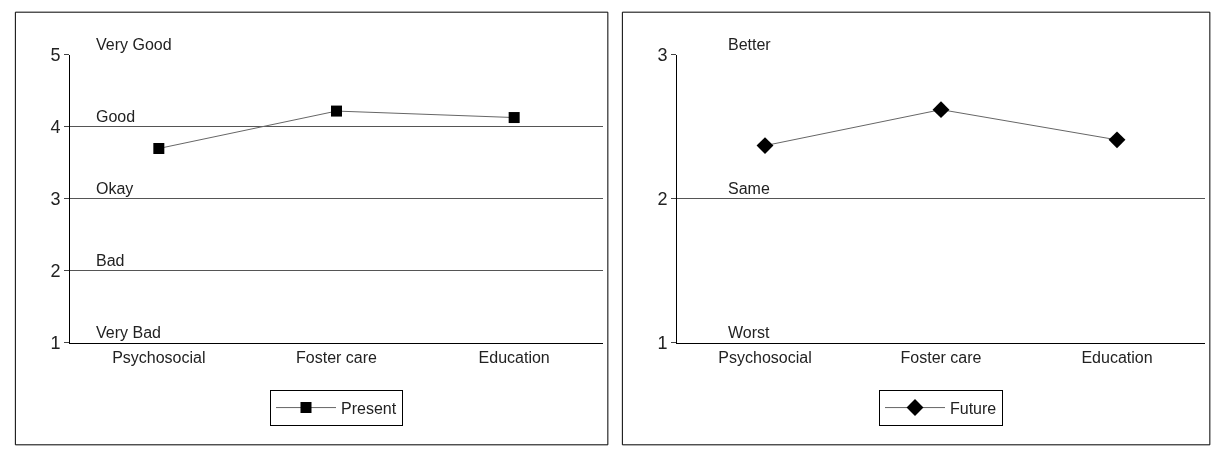 This screenshot has width=1214, height=457. What do you see at coordinates (973, 408) in the screenshot?
I see `legend-label: Future` at bounding box center [973, 408].